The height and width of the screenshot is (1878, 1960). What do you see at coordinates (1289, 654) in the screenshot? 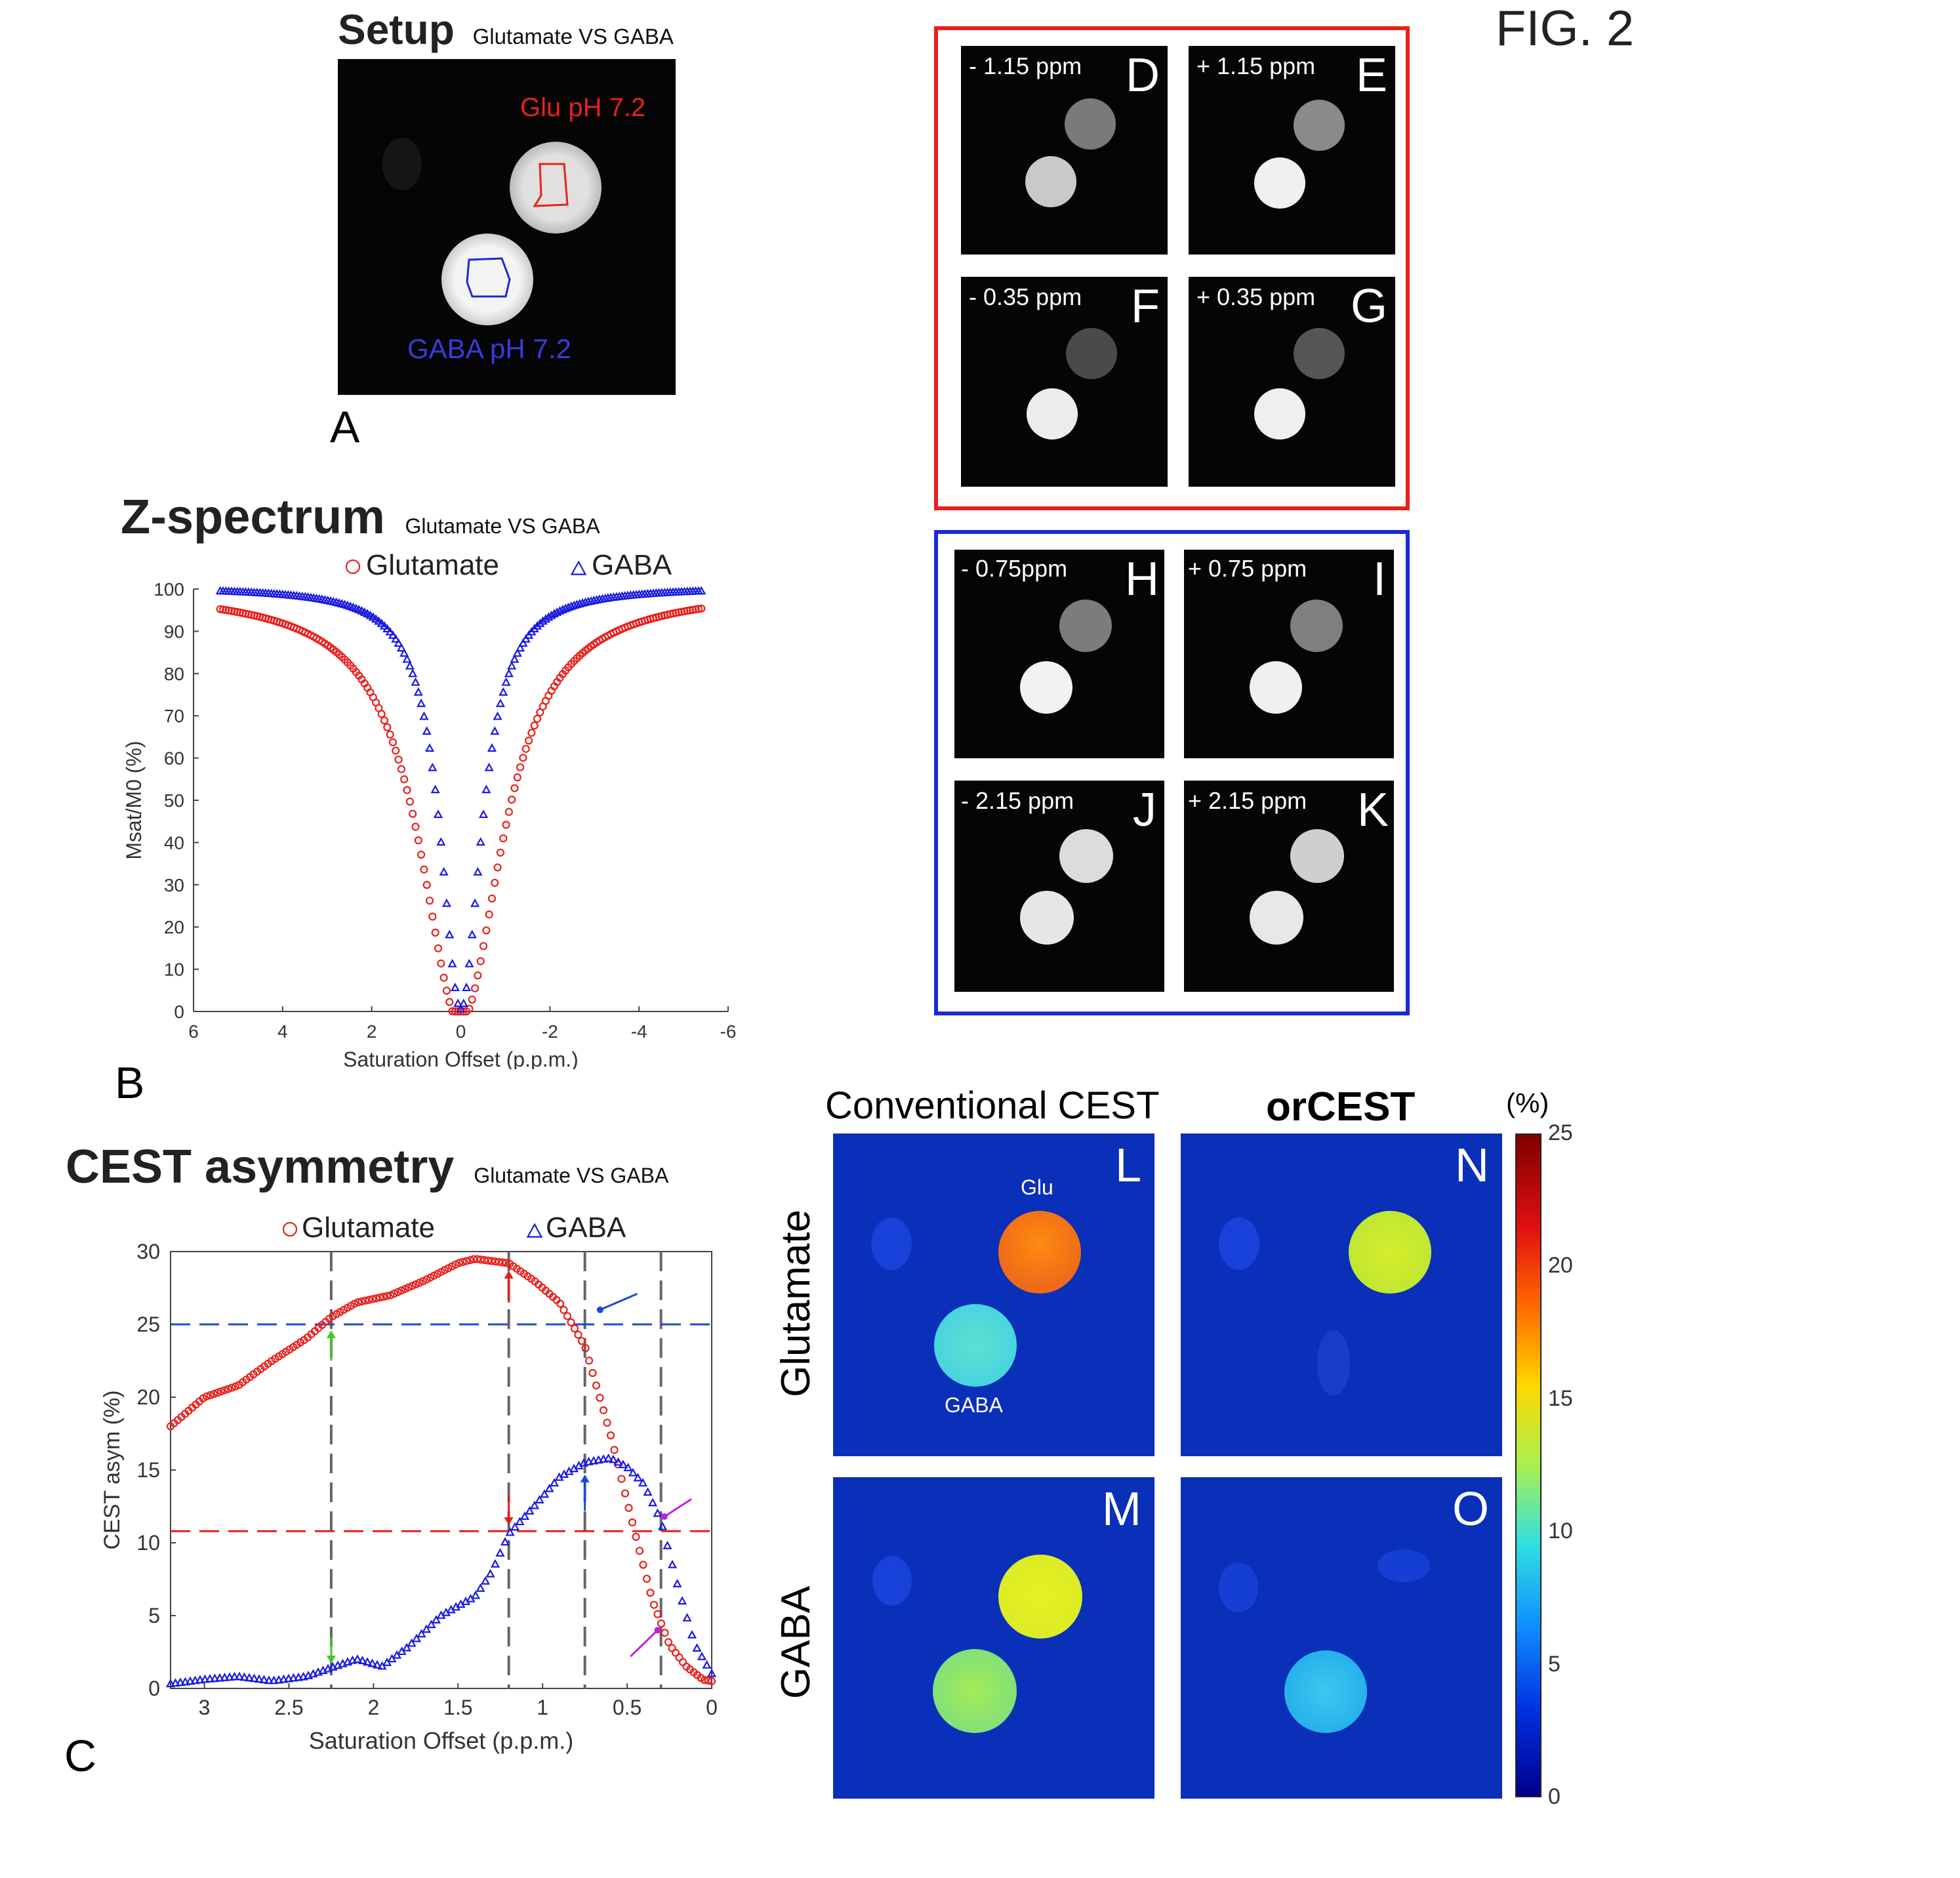
I see `panel-i: + 0.75 ppm I` at bounding box center [1289, 654].